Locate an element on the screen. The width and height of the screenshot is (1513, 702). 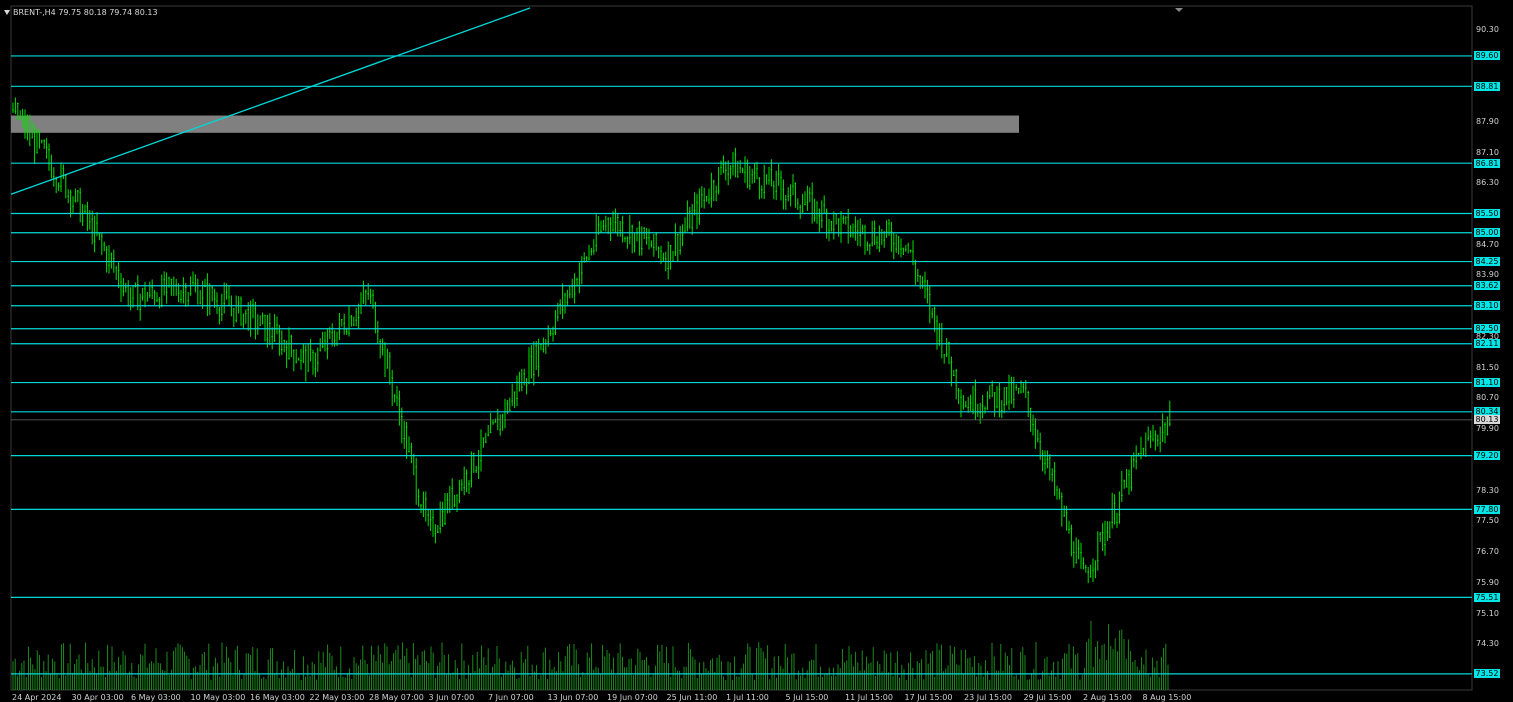
level-price-label: 80.34 is located at coordinates (1487, 412).